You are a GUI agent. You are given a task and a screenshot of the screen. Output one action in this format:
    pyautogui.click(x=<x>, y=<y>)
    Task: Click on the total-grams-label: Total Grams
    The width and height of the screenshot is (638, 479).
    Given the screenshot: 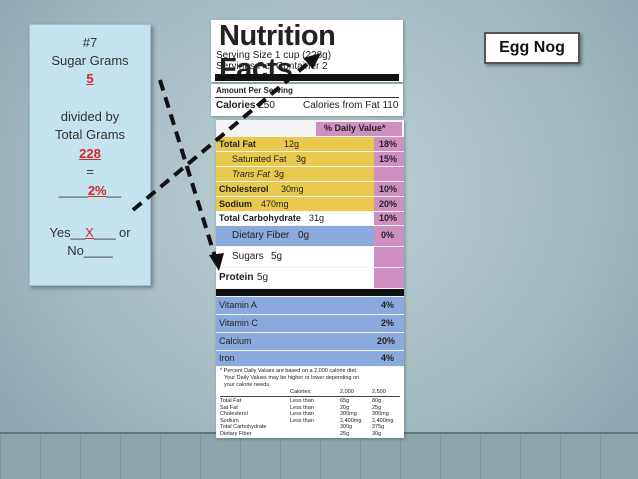 What is the action you would take?
    pyautogui.click(x=90, y=134)
    